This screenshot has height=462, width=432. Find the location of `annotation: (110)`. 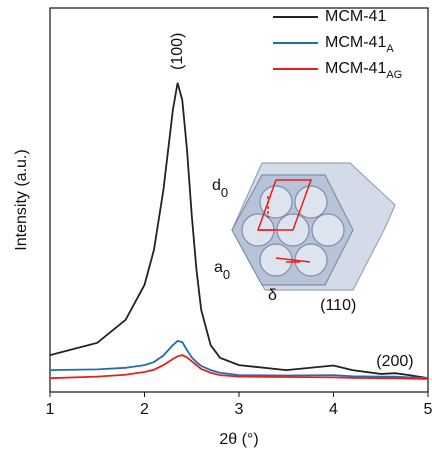

annotation: (110) is located at coordinates (338, 305).